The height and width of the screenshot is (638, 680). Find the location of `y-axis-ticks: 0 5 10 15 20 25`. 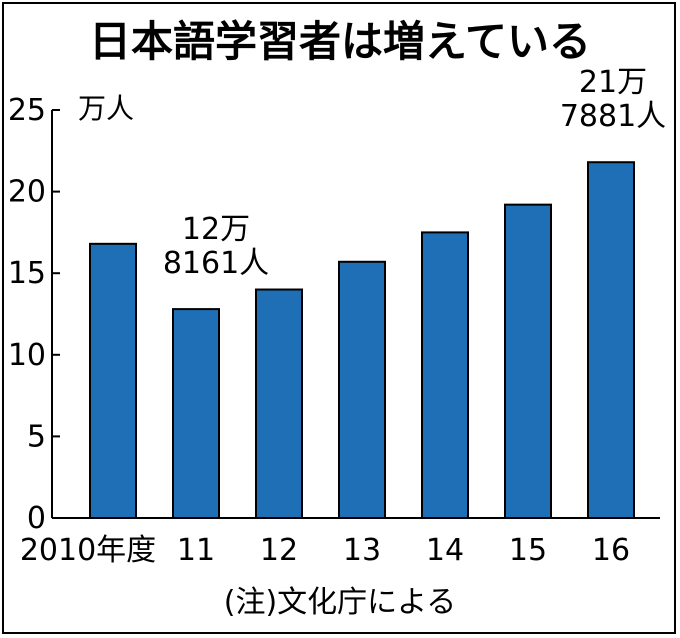

y-axis-ticks: 0 5 10 15 20 25 is located at coordinates (34, 314).